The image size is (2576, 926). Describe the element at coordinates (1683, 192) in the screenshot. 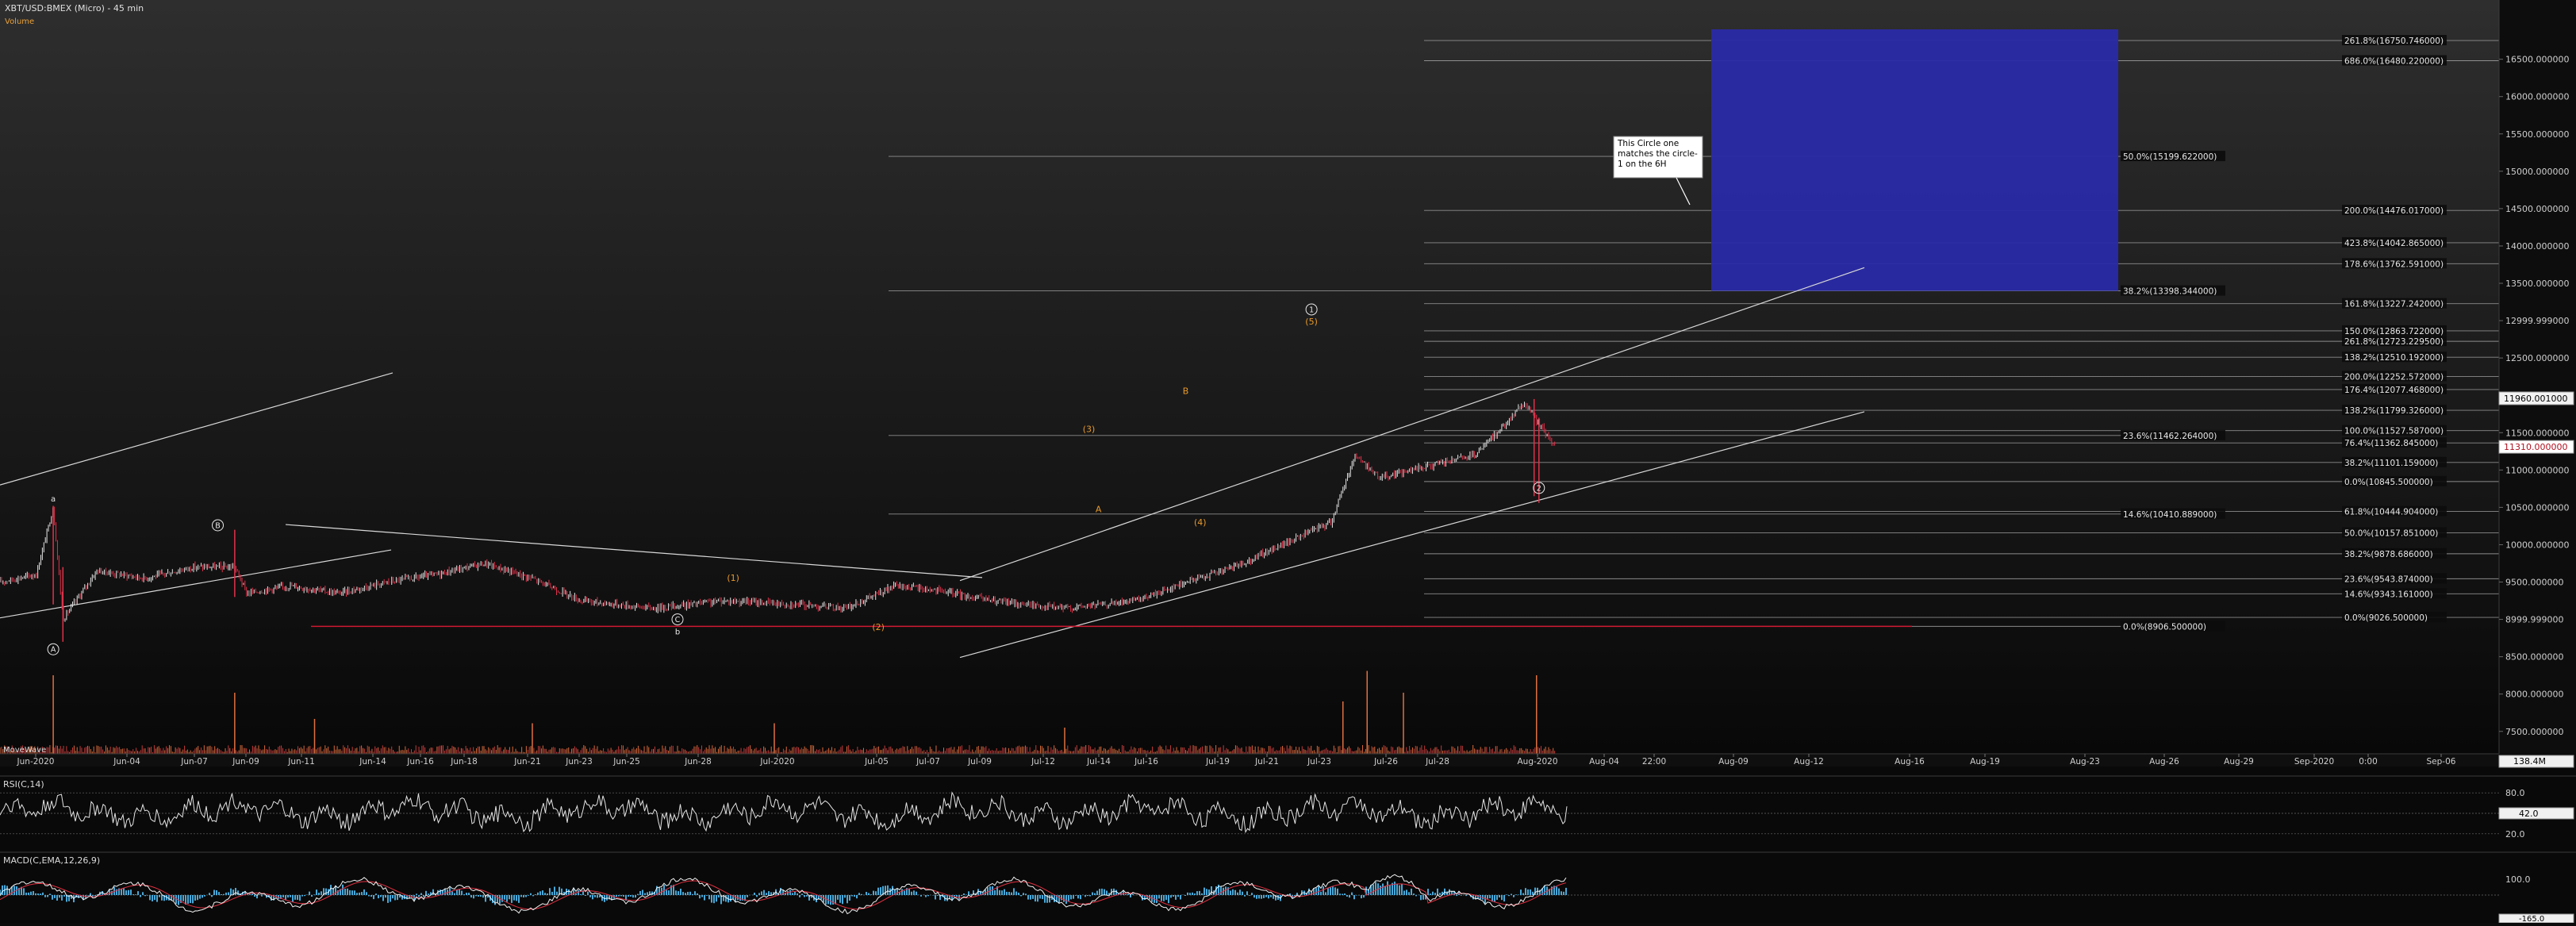

I see `annotation-pointer` at that location.